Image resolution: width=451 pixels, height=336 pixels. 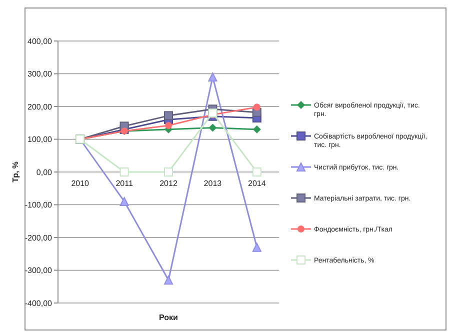 I want to click on y-tick-label: 400,00, so click(x=40, y=41).